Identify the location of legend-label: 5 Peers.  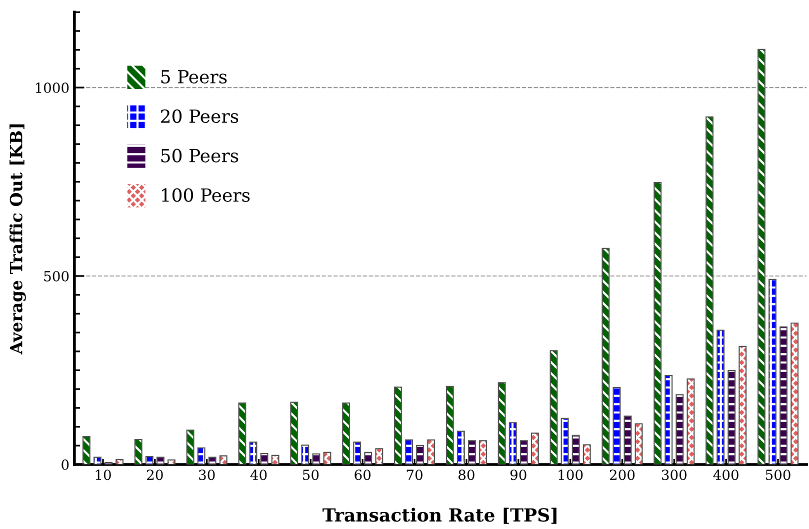
(194, 77).